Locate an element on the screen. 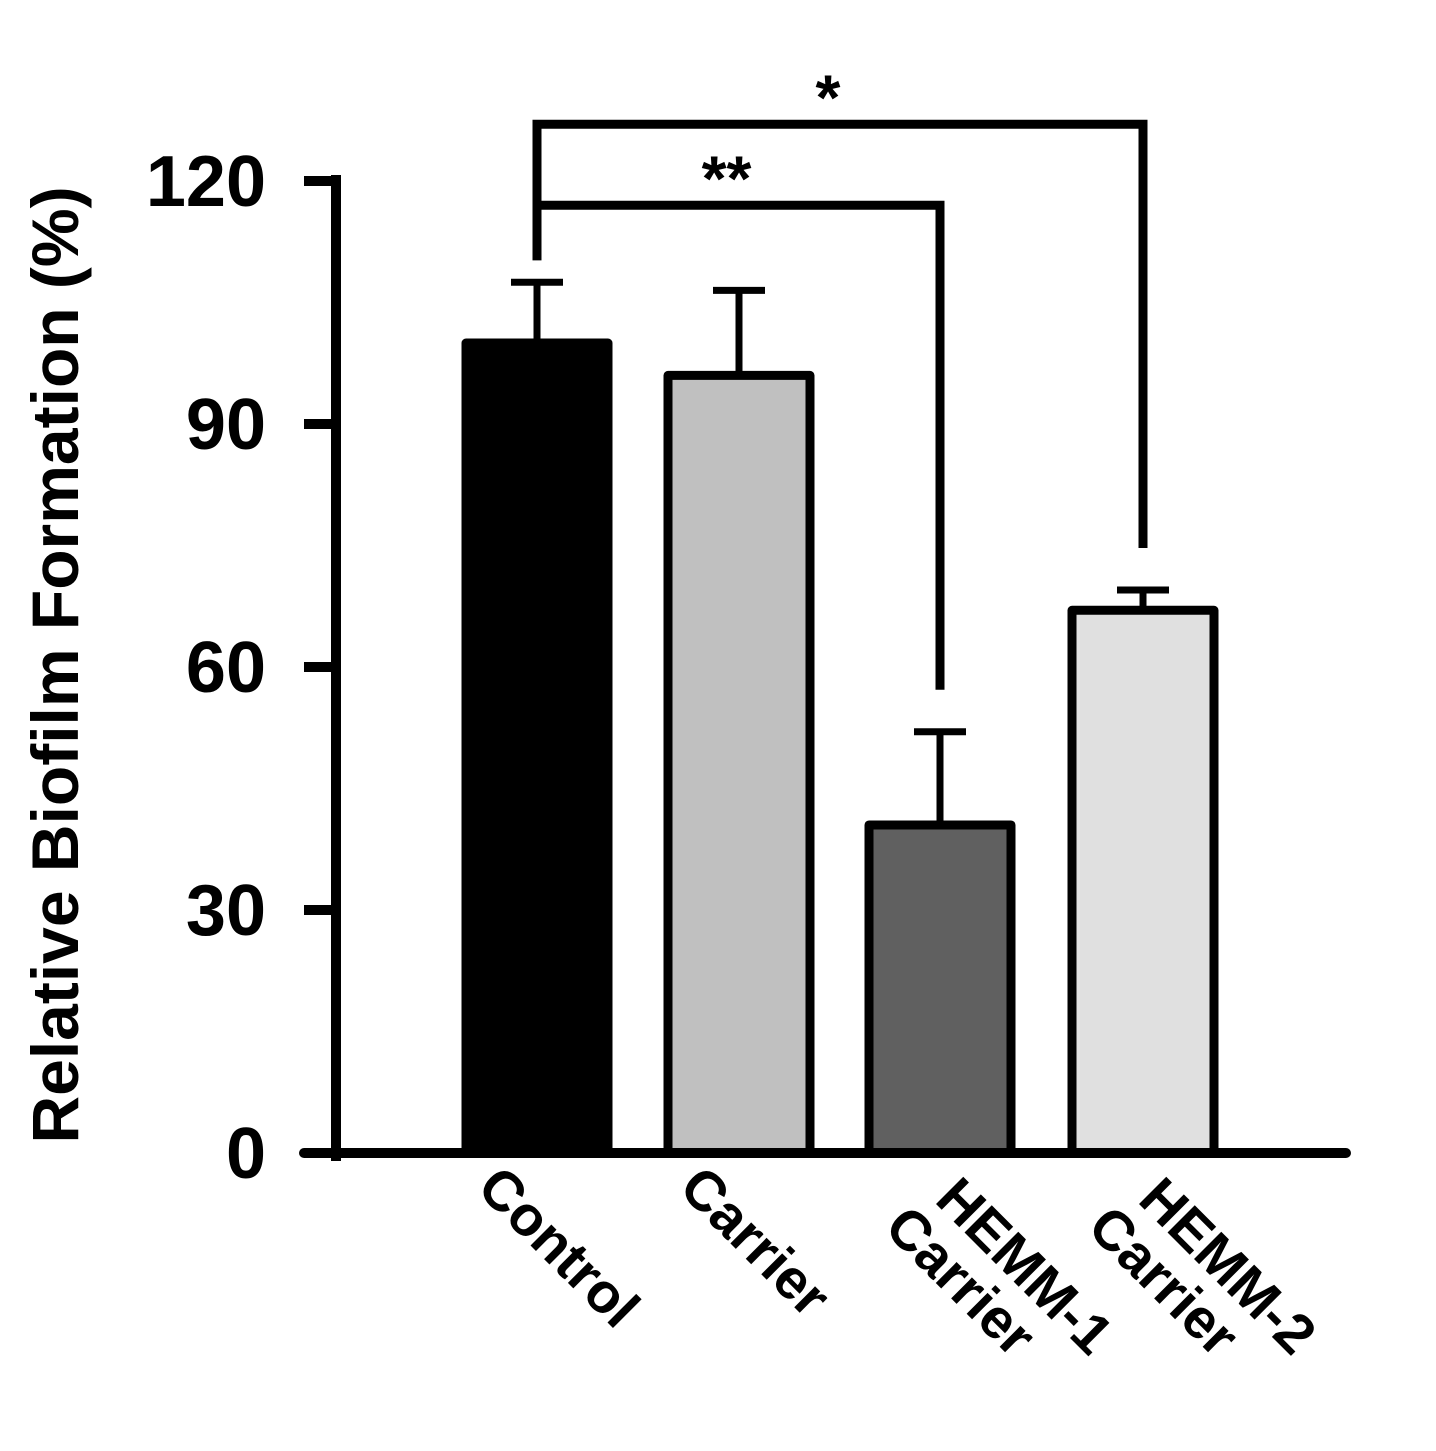 The image size is (1436, 1451). x-tick-label-3: HEMM-2Carrier is located at coordinates (1203, 1280).